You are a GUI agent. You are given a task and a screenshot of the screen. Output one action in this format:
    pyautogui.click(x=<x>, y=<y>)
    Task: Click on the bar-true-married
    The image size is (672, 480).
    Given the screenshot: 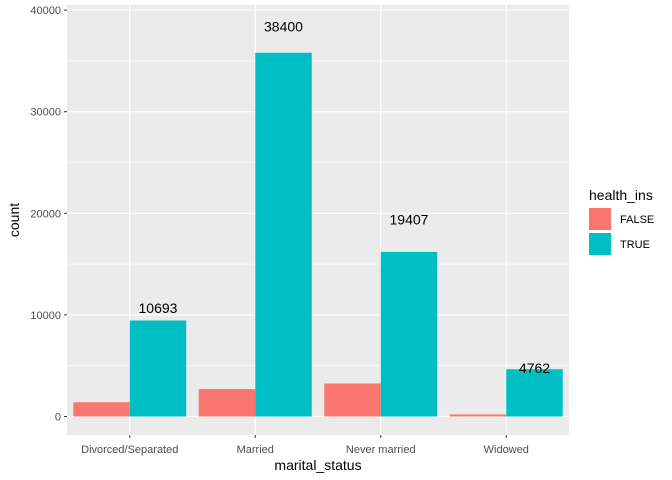 What is the action you would take?
    pyautogui.click(x=283, y=234)
    